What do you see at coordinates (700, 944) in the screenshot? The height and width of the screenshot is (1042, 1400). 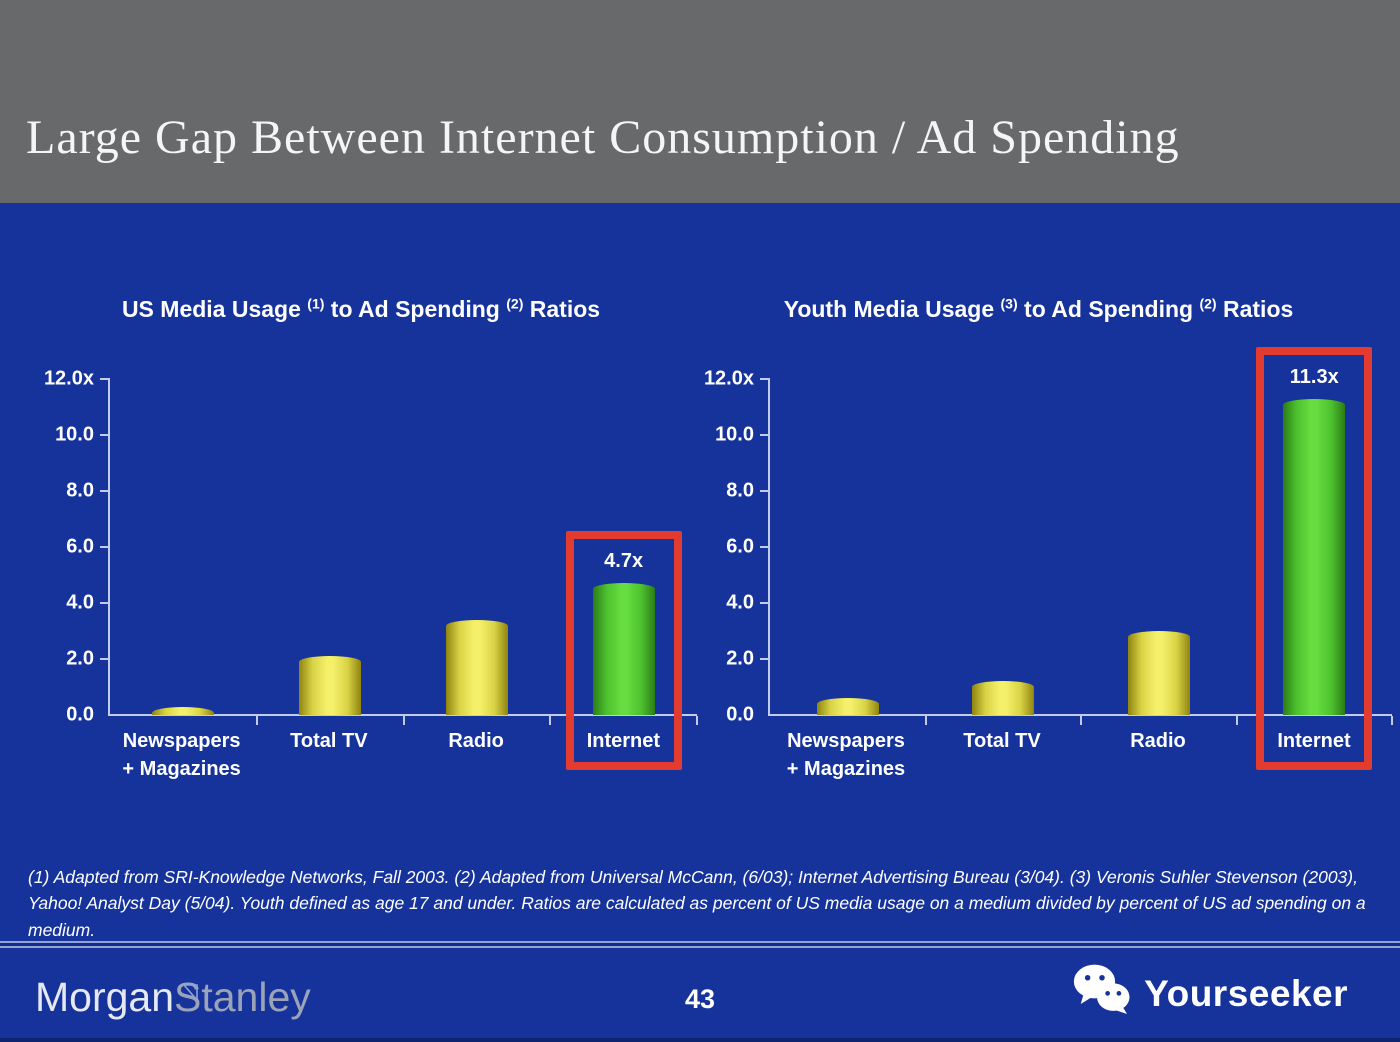 I see `footer-separator` at bounding box center [700, 944].